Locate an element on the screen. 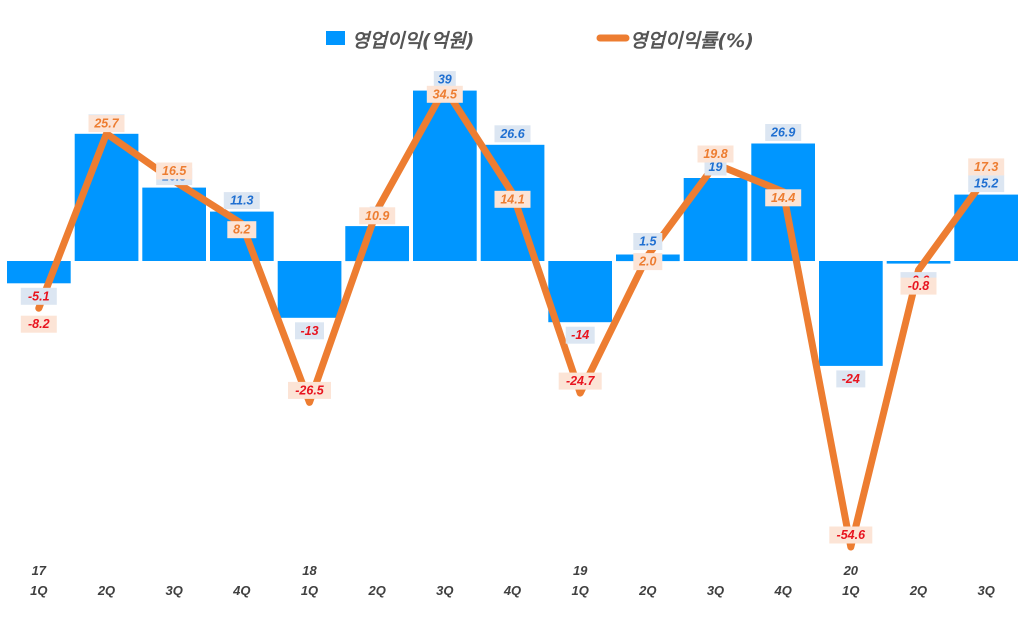 The width and height of the screenshot is (1024, 618). bar-value-label: -5.1 is located at coordinates (39, 296).